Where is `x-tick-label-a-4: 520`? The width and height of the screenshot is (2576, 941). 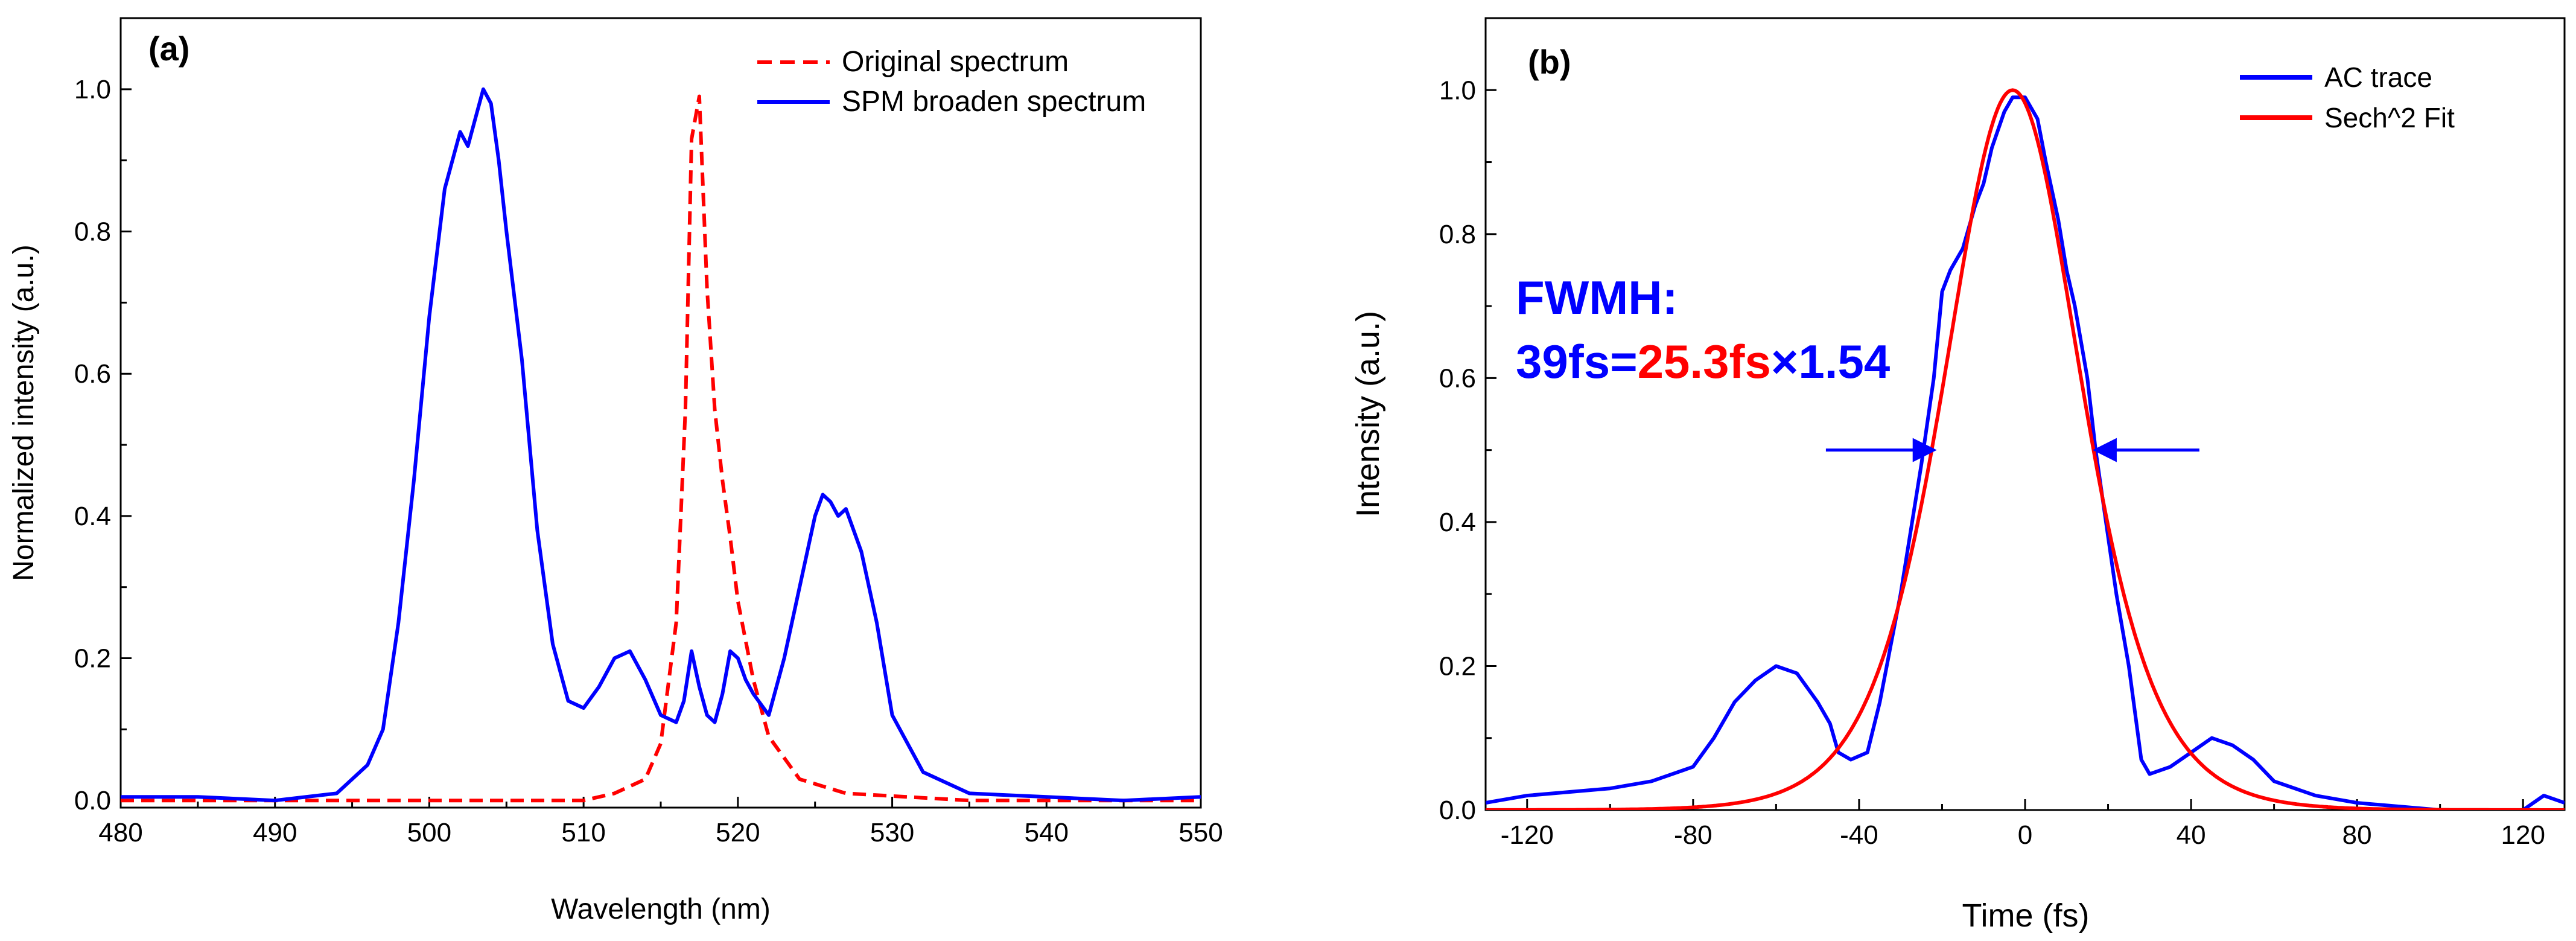
x-tick-label-a-4: 520 is located at coordinates (738, 832).